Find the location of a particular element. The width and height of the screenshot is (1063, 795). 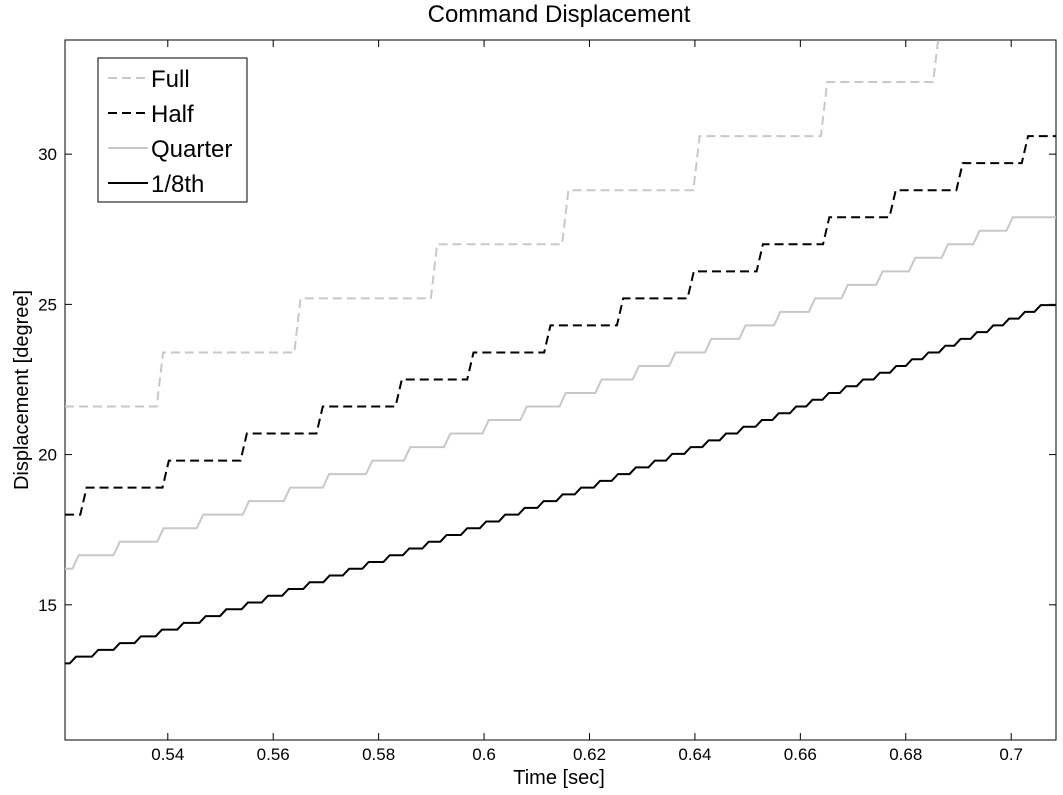

x-tick-label: 0.68 is located at coordinates (905, 754).